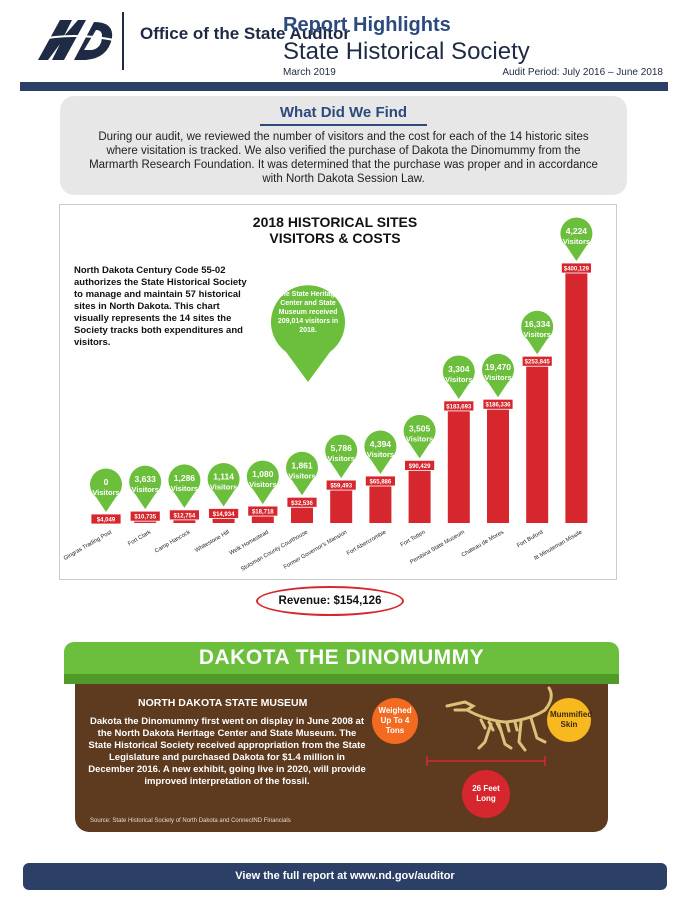  I want to click on cost-label: $400,129, so click(577, 270).